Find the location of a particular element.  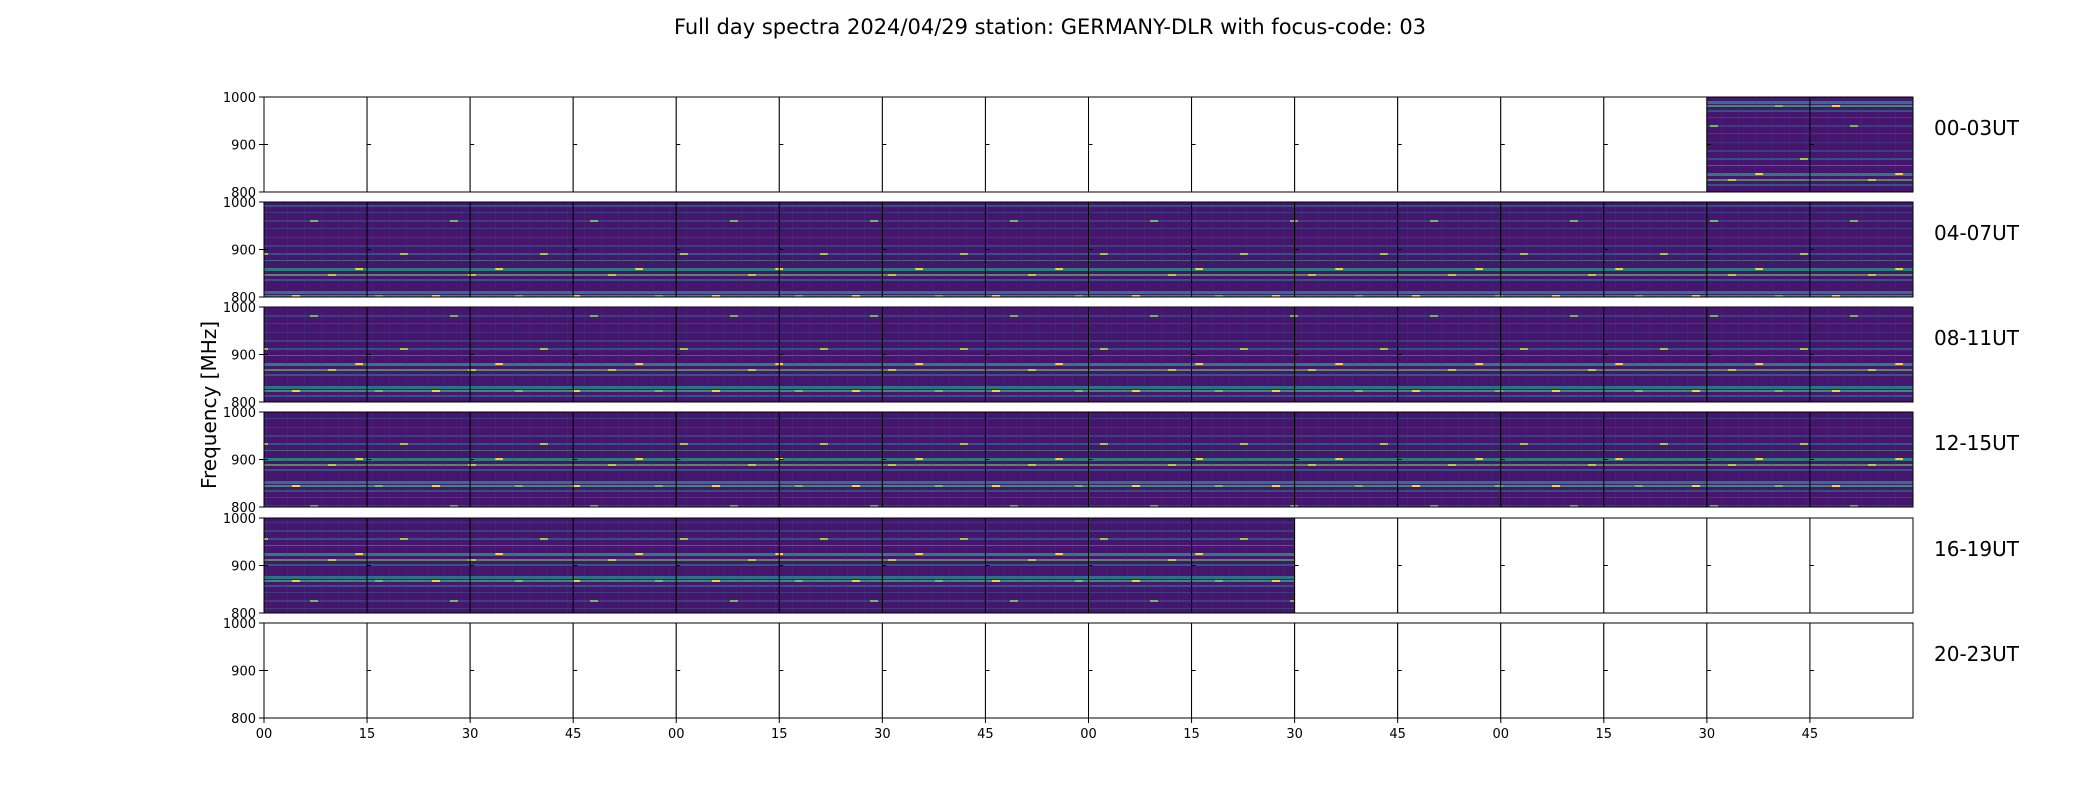

row-label: 12-15UT is located at coordinates (1977, 443).